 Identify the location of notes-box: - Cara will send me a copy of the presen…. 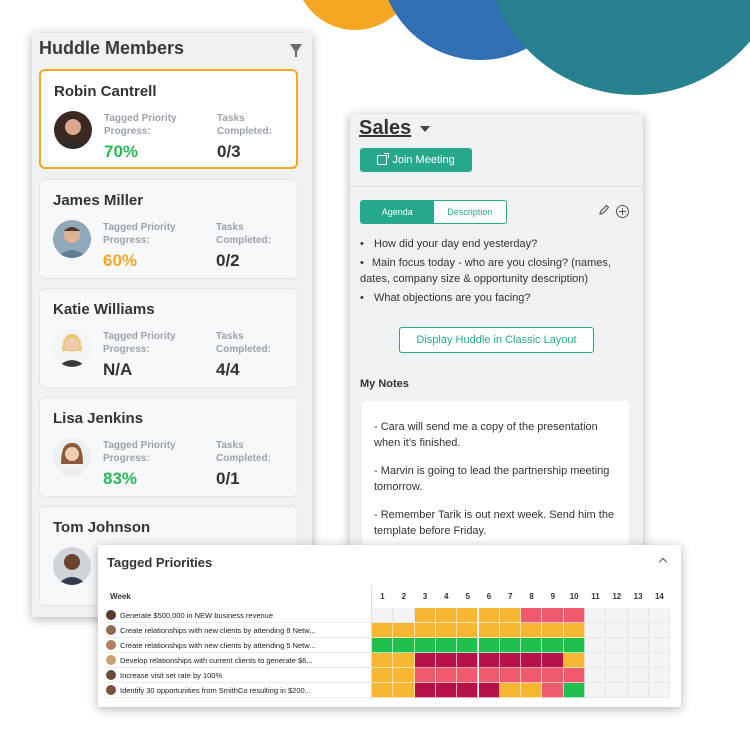
(495, 475).